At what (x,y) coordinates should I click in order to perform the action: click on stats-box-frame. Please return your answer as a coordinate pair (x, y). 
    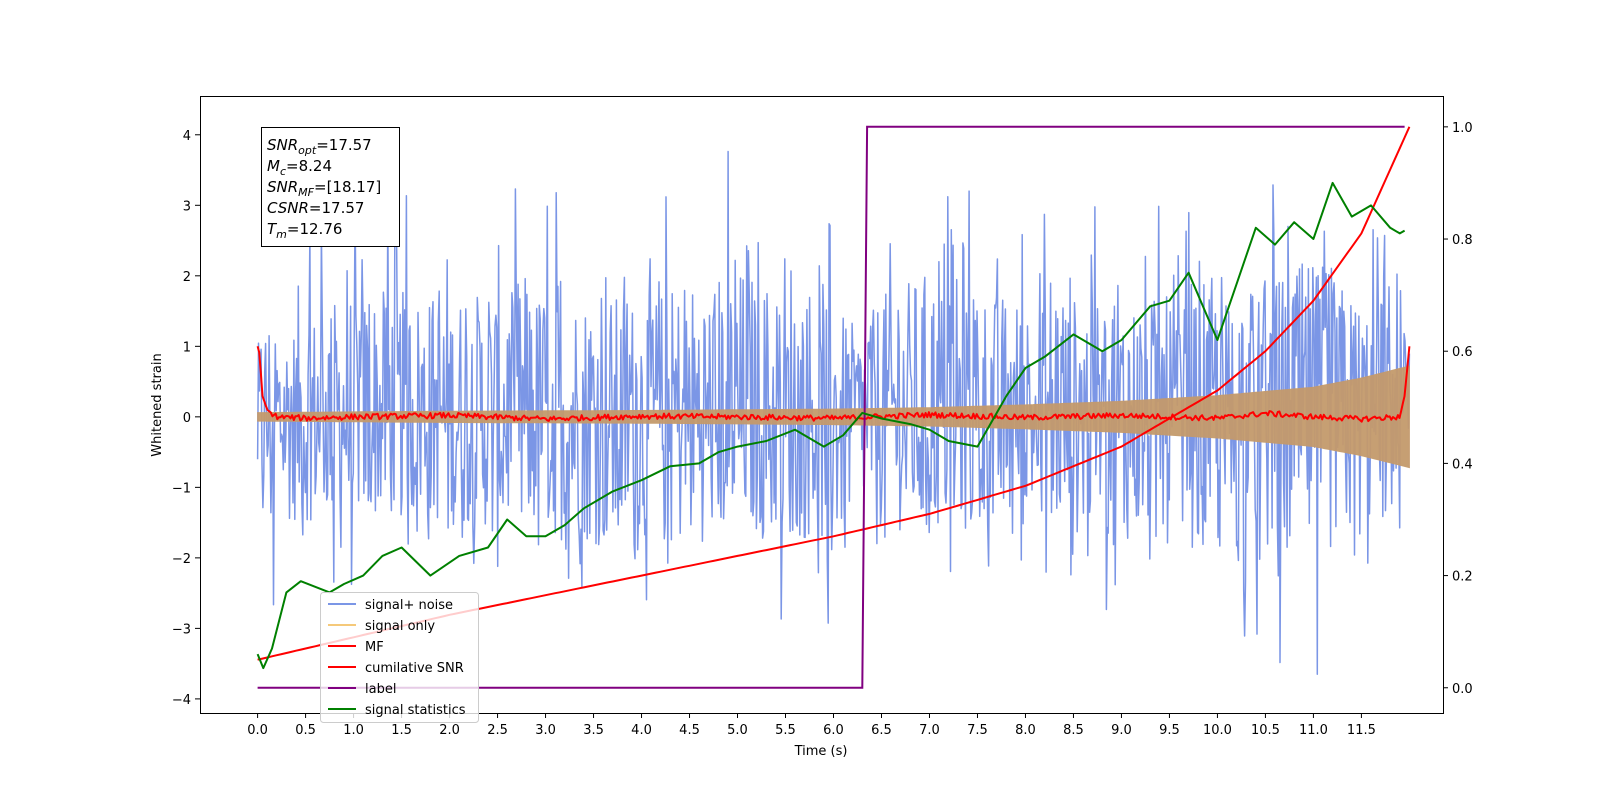
    Looking at the image, I should click on (330, 187).